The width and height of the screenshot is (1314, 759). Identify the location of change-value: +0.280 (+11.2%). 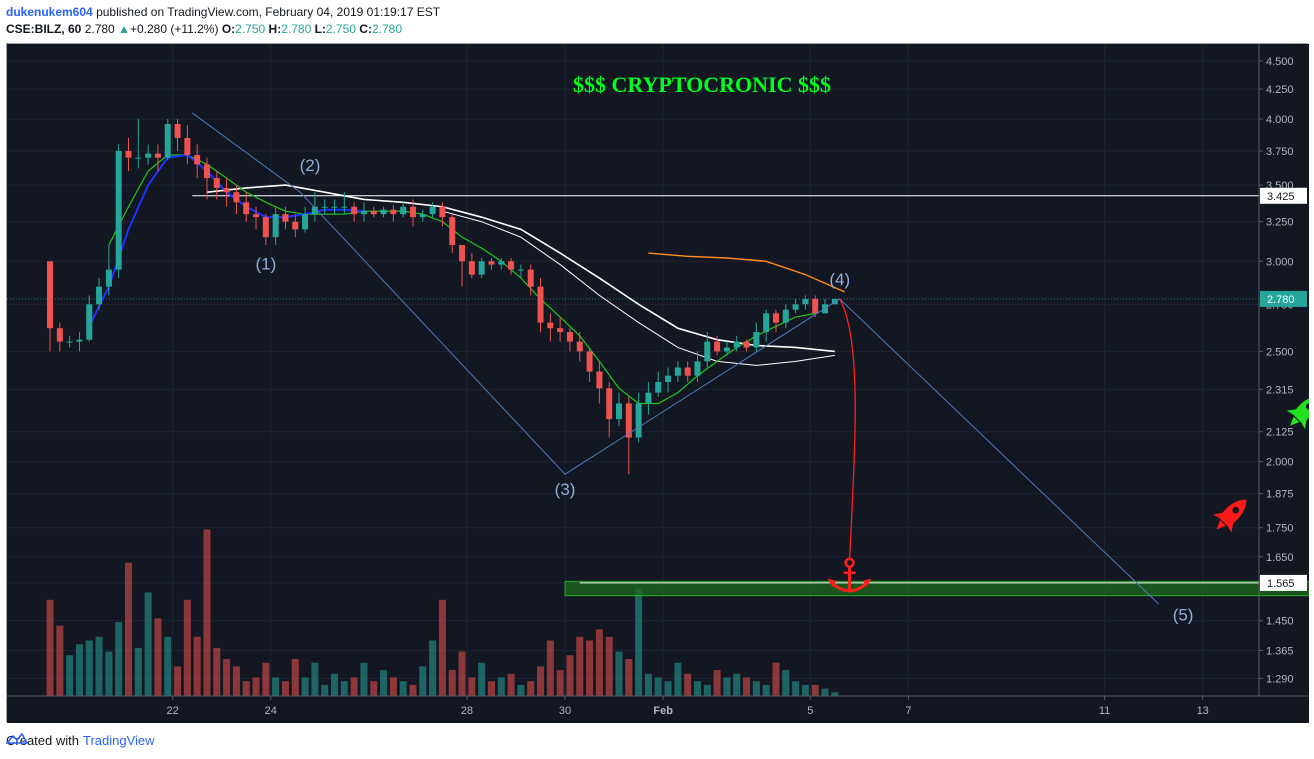
(174, 29).